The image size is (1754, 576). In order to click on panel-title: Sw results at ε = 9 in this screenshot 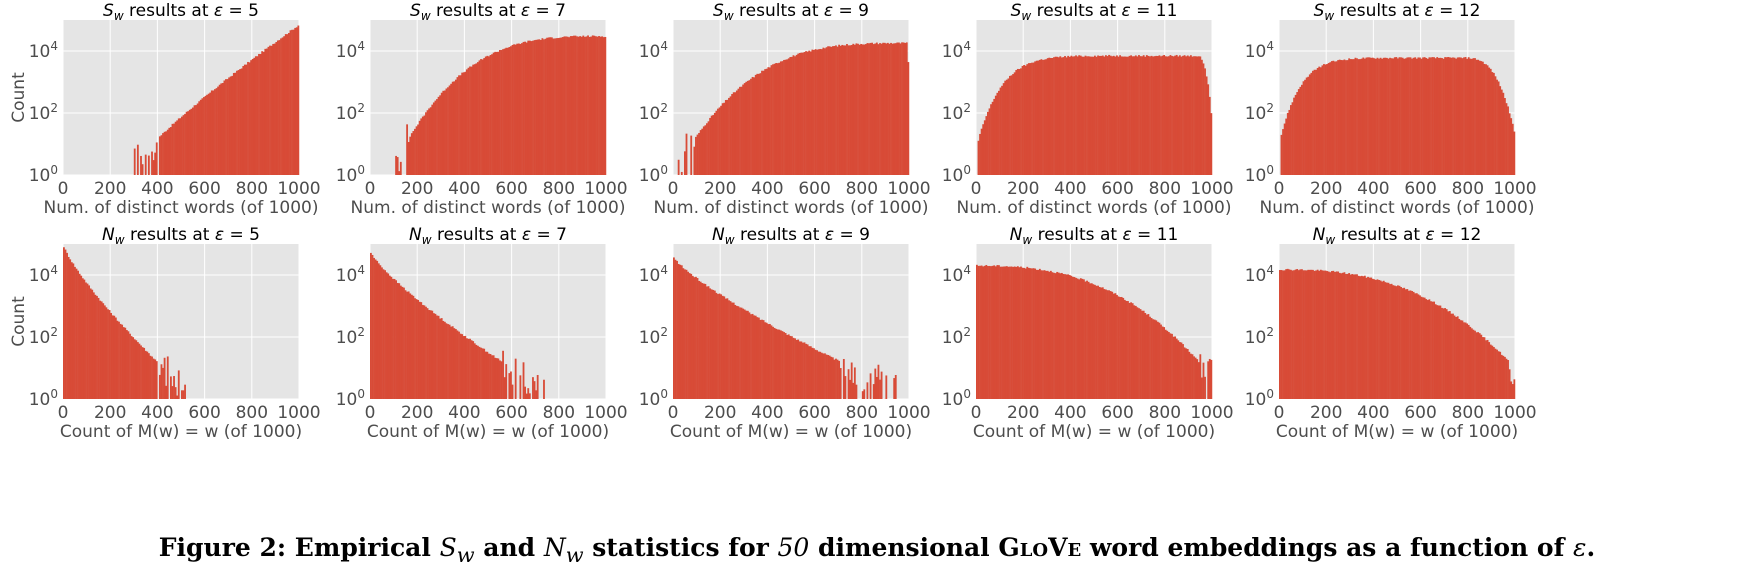, I will do `click(791, 12)`.